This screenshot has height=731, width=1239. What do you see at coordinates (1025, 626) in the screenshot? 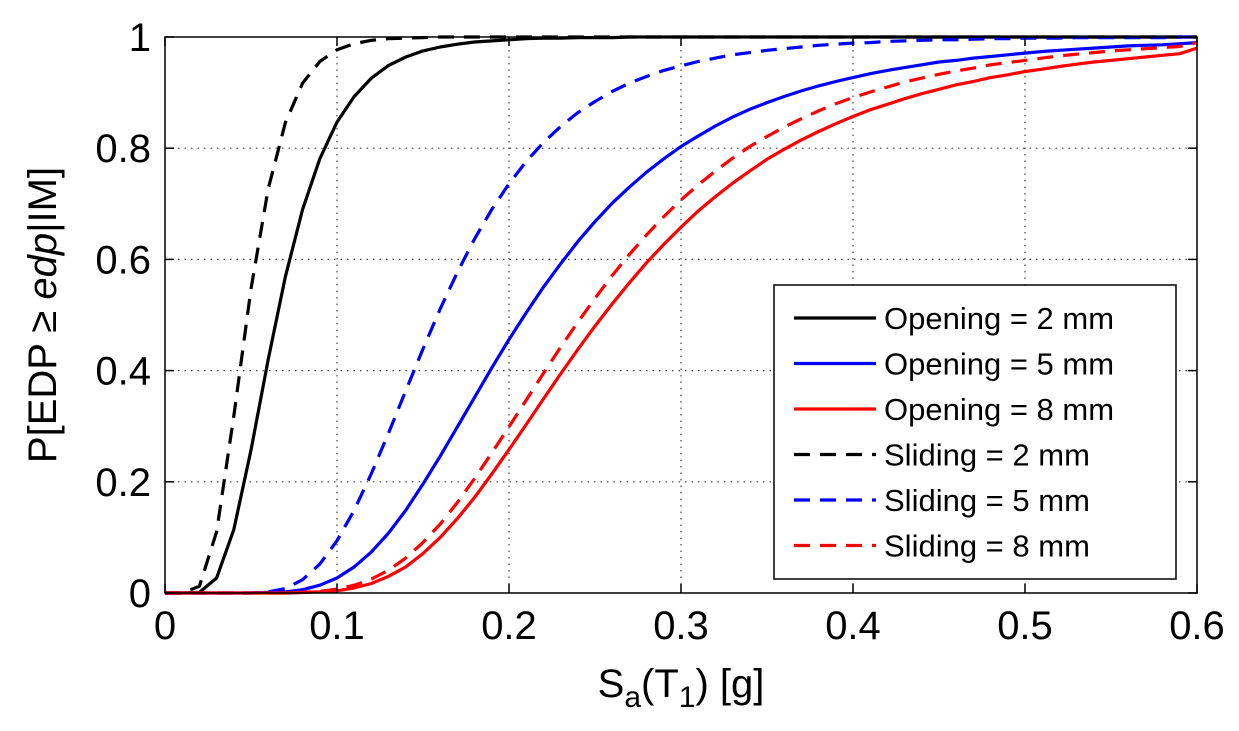
I see `x-tick-label: 0.5` at bounding box center [1025, 626].